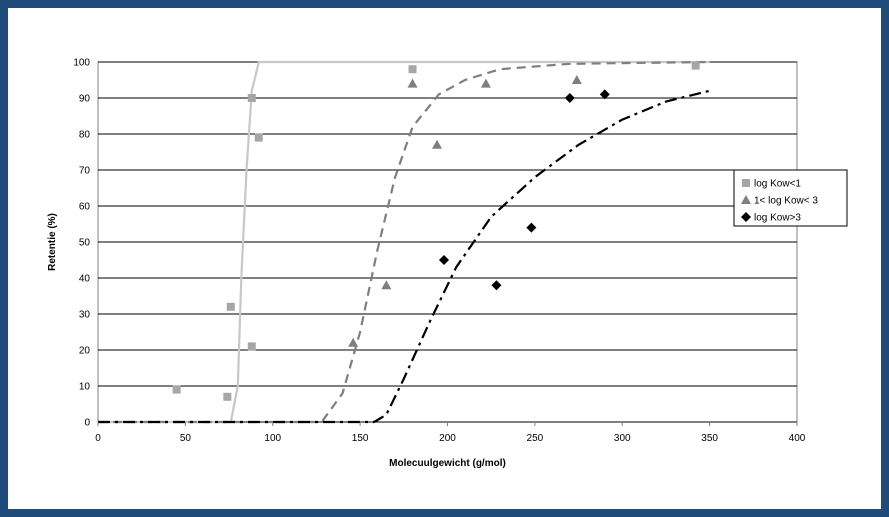 The height and width of the screenshot is (517, 889). I want to click on y-axis-title: Retentie (%), so click(52, 242).